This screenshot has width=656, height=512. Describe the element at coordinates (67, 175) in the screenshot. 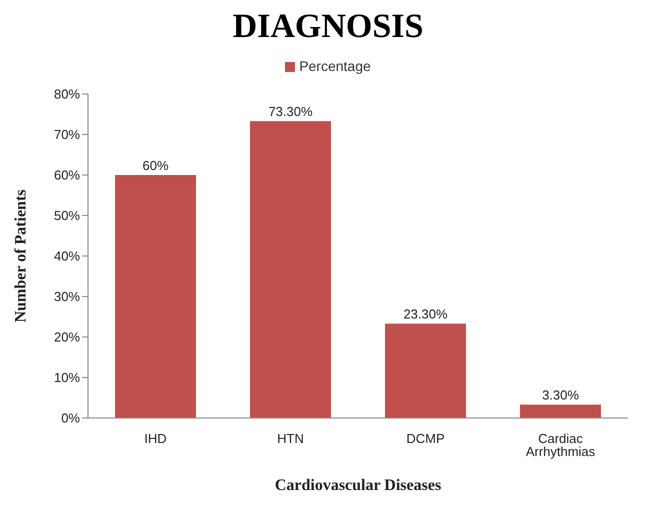

I see `y-tick-label: 60%` at that location.